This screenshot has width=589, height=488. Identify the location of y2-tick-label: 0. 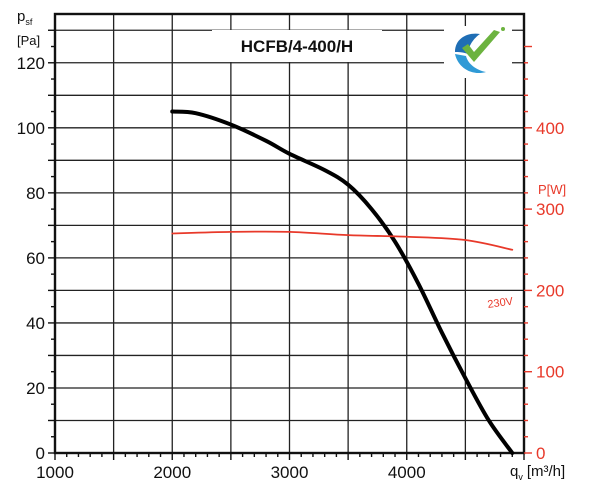
(540, 453).